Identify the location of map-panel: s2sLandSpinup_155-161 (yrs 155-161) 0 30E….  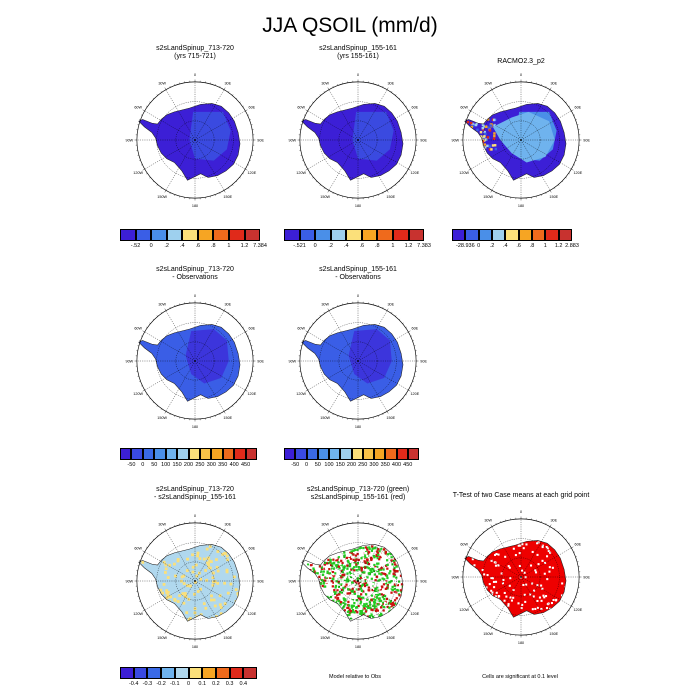
(358, 132).